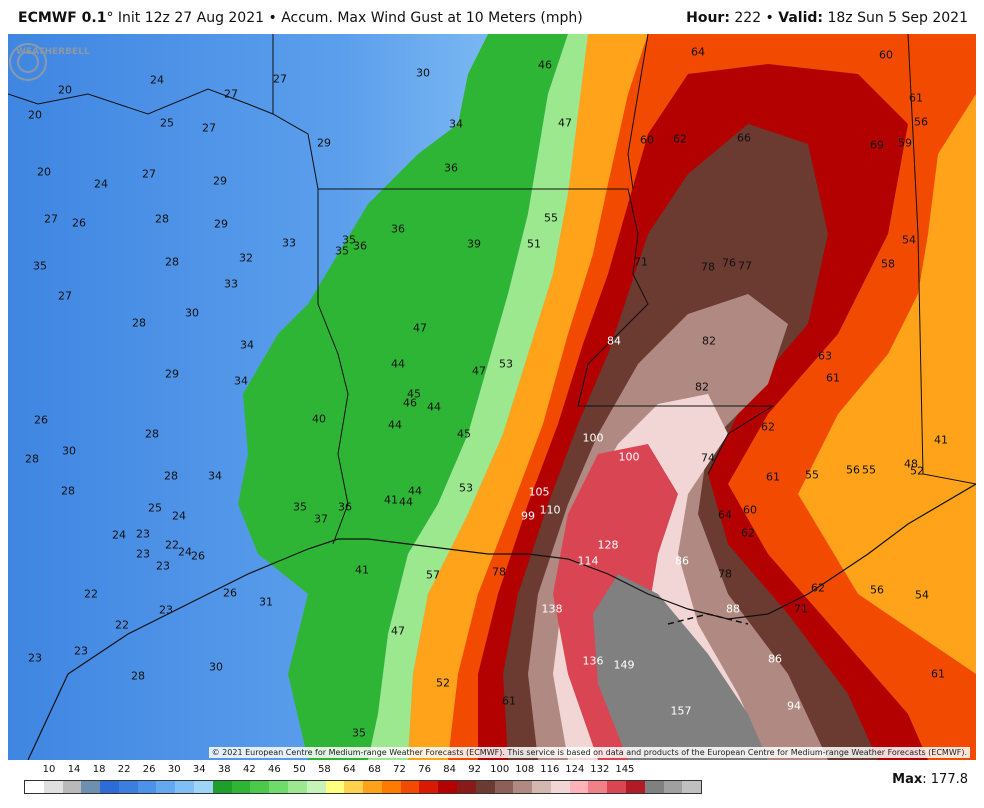 This screenshot has width=984, height=808. Describe the element at coordinates (745, 266) in the screenshot. I see `gust-value: 77` at that location.